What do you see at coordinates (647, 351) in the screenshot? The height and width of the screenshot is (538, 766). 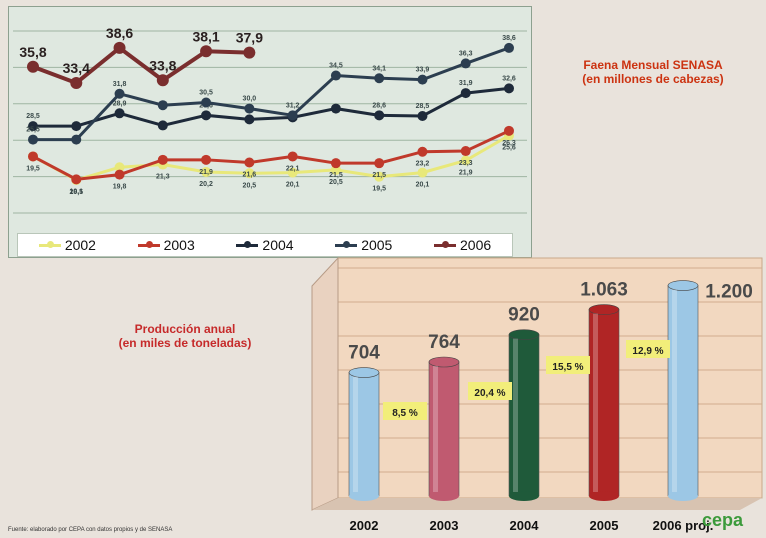 I see `growth-label: 12,9 %` at bounding box center [647, 351].